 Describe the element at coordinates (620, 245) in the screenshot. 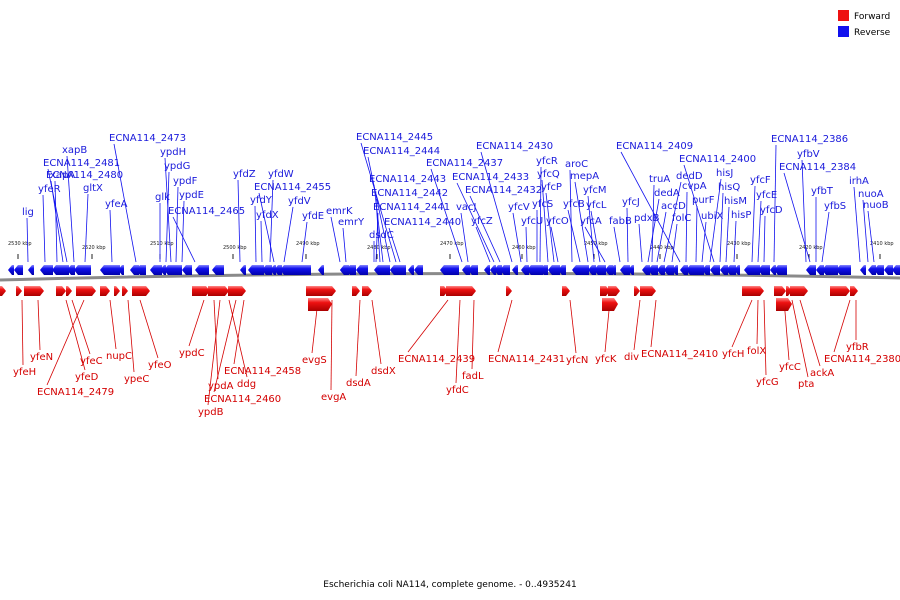

I see `gene-fabb: fabB` at that location.